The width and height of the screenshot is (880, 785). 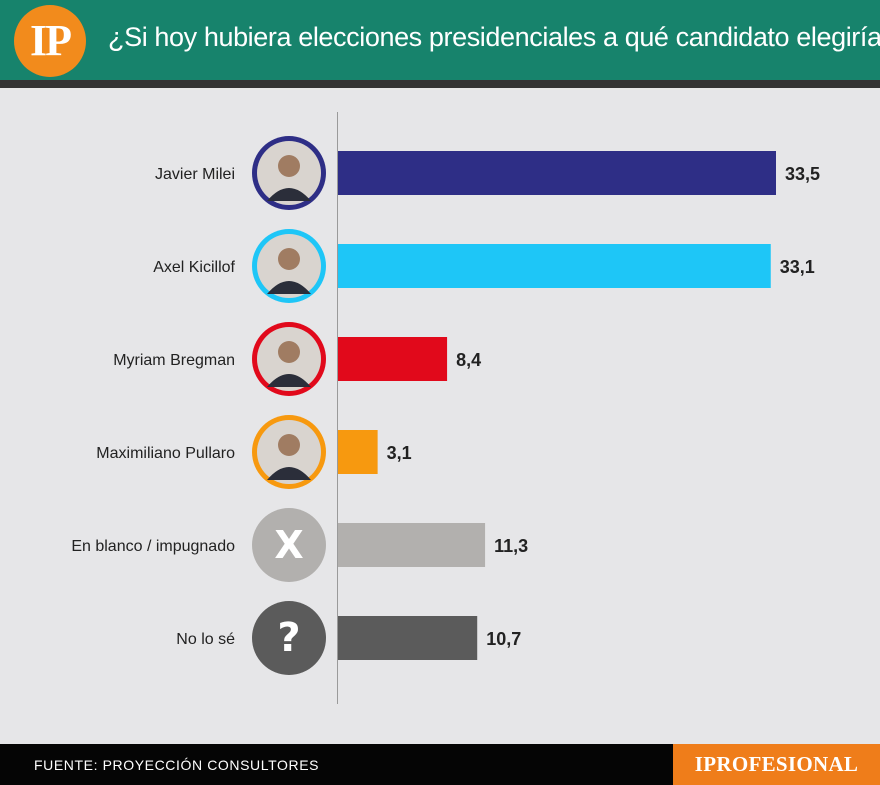 What do you see at coordinates (153, 546) in the screenshot?
I see `category-label: En blanco / impugnado` at bounding box center [153, 546].